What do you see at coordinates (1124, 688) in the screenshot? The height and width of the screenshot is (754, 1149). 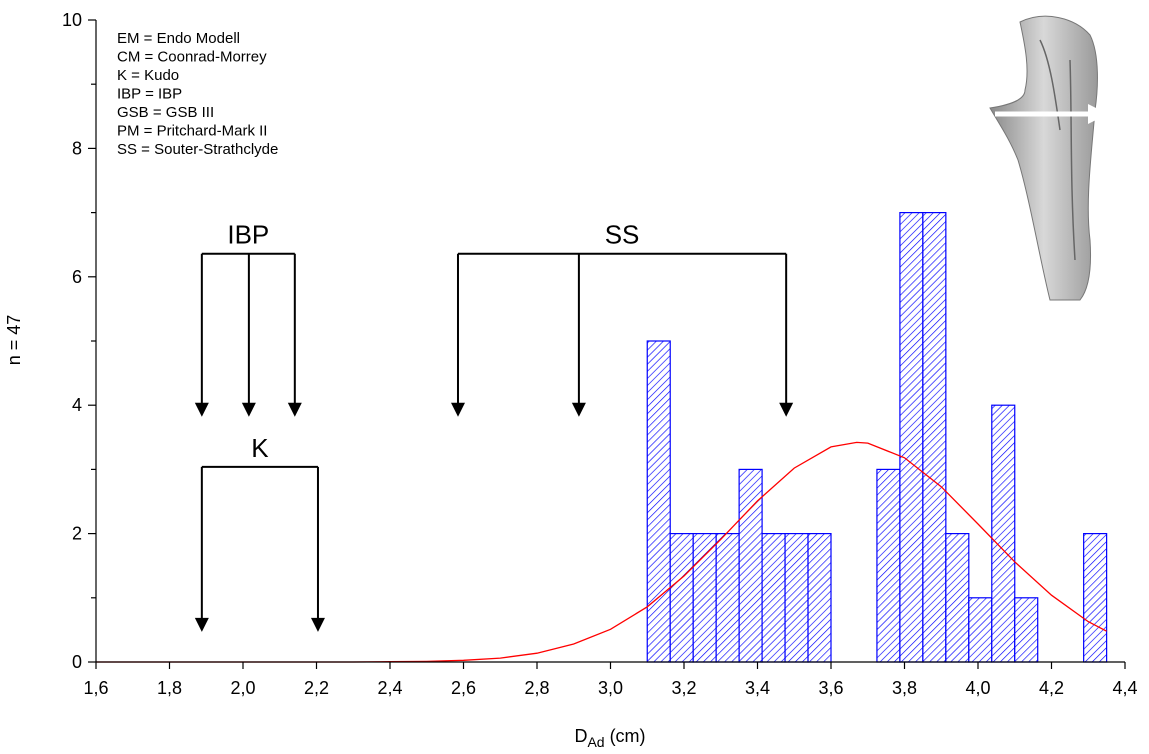 I see `x-tick-label: 4,4` at bounding box center [1124, 688].